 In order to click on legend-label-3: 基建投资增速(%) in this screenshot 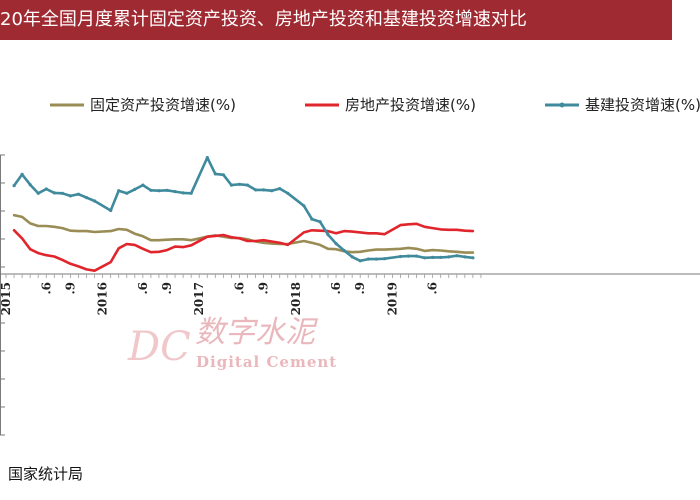, I will do `click(642, 105)`.